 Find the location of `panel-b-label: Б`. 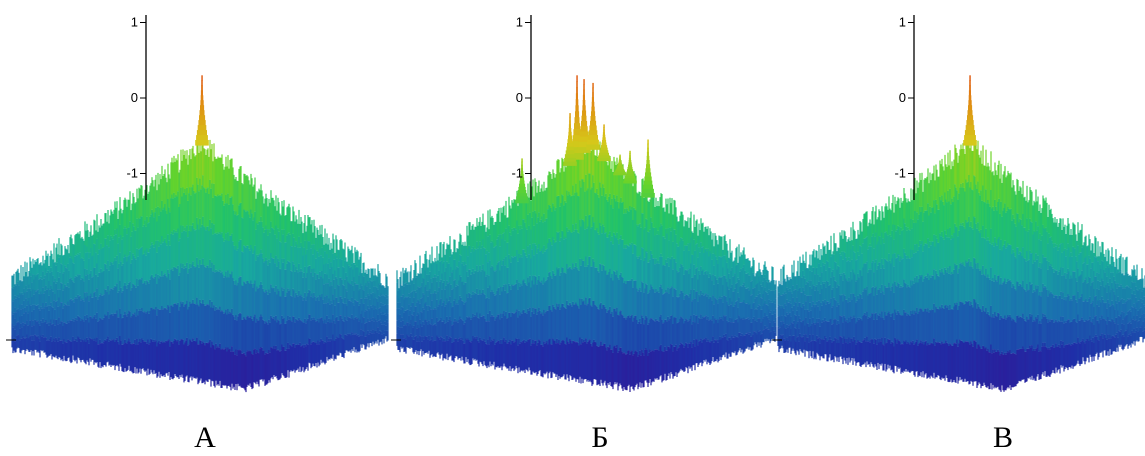

panel-b-label: Б is located at coordinates (599, 437).